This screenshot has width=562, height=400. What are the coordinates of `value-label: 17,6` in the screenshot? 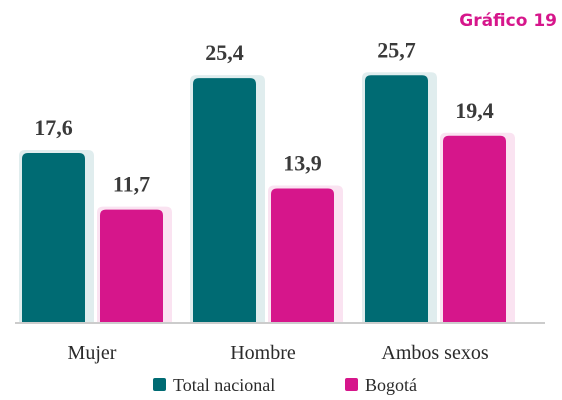 It's located at (53, 127).